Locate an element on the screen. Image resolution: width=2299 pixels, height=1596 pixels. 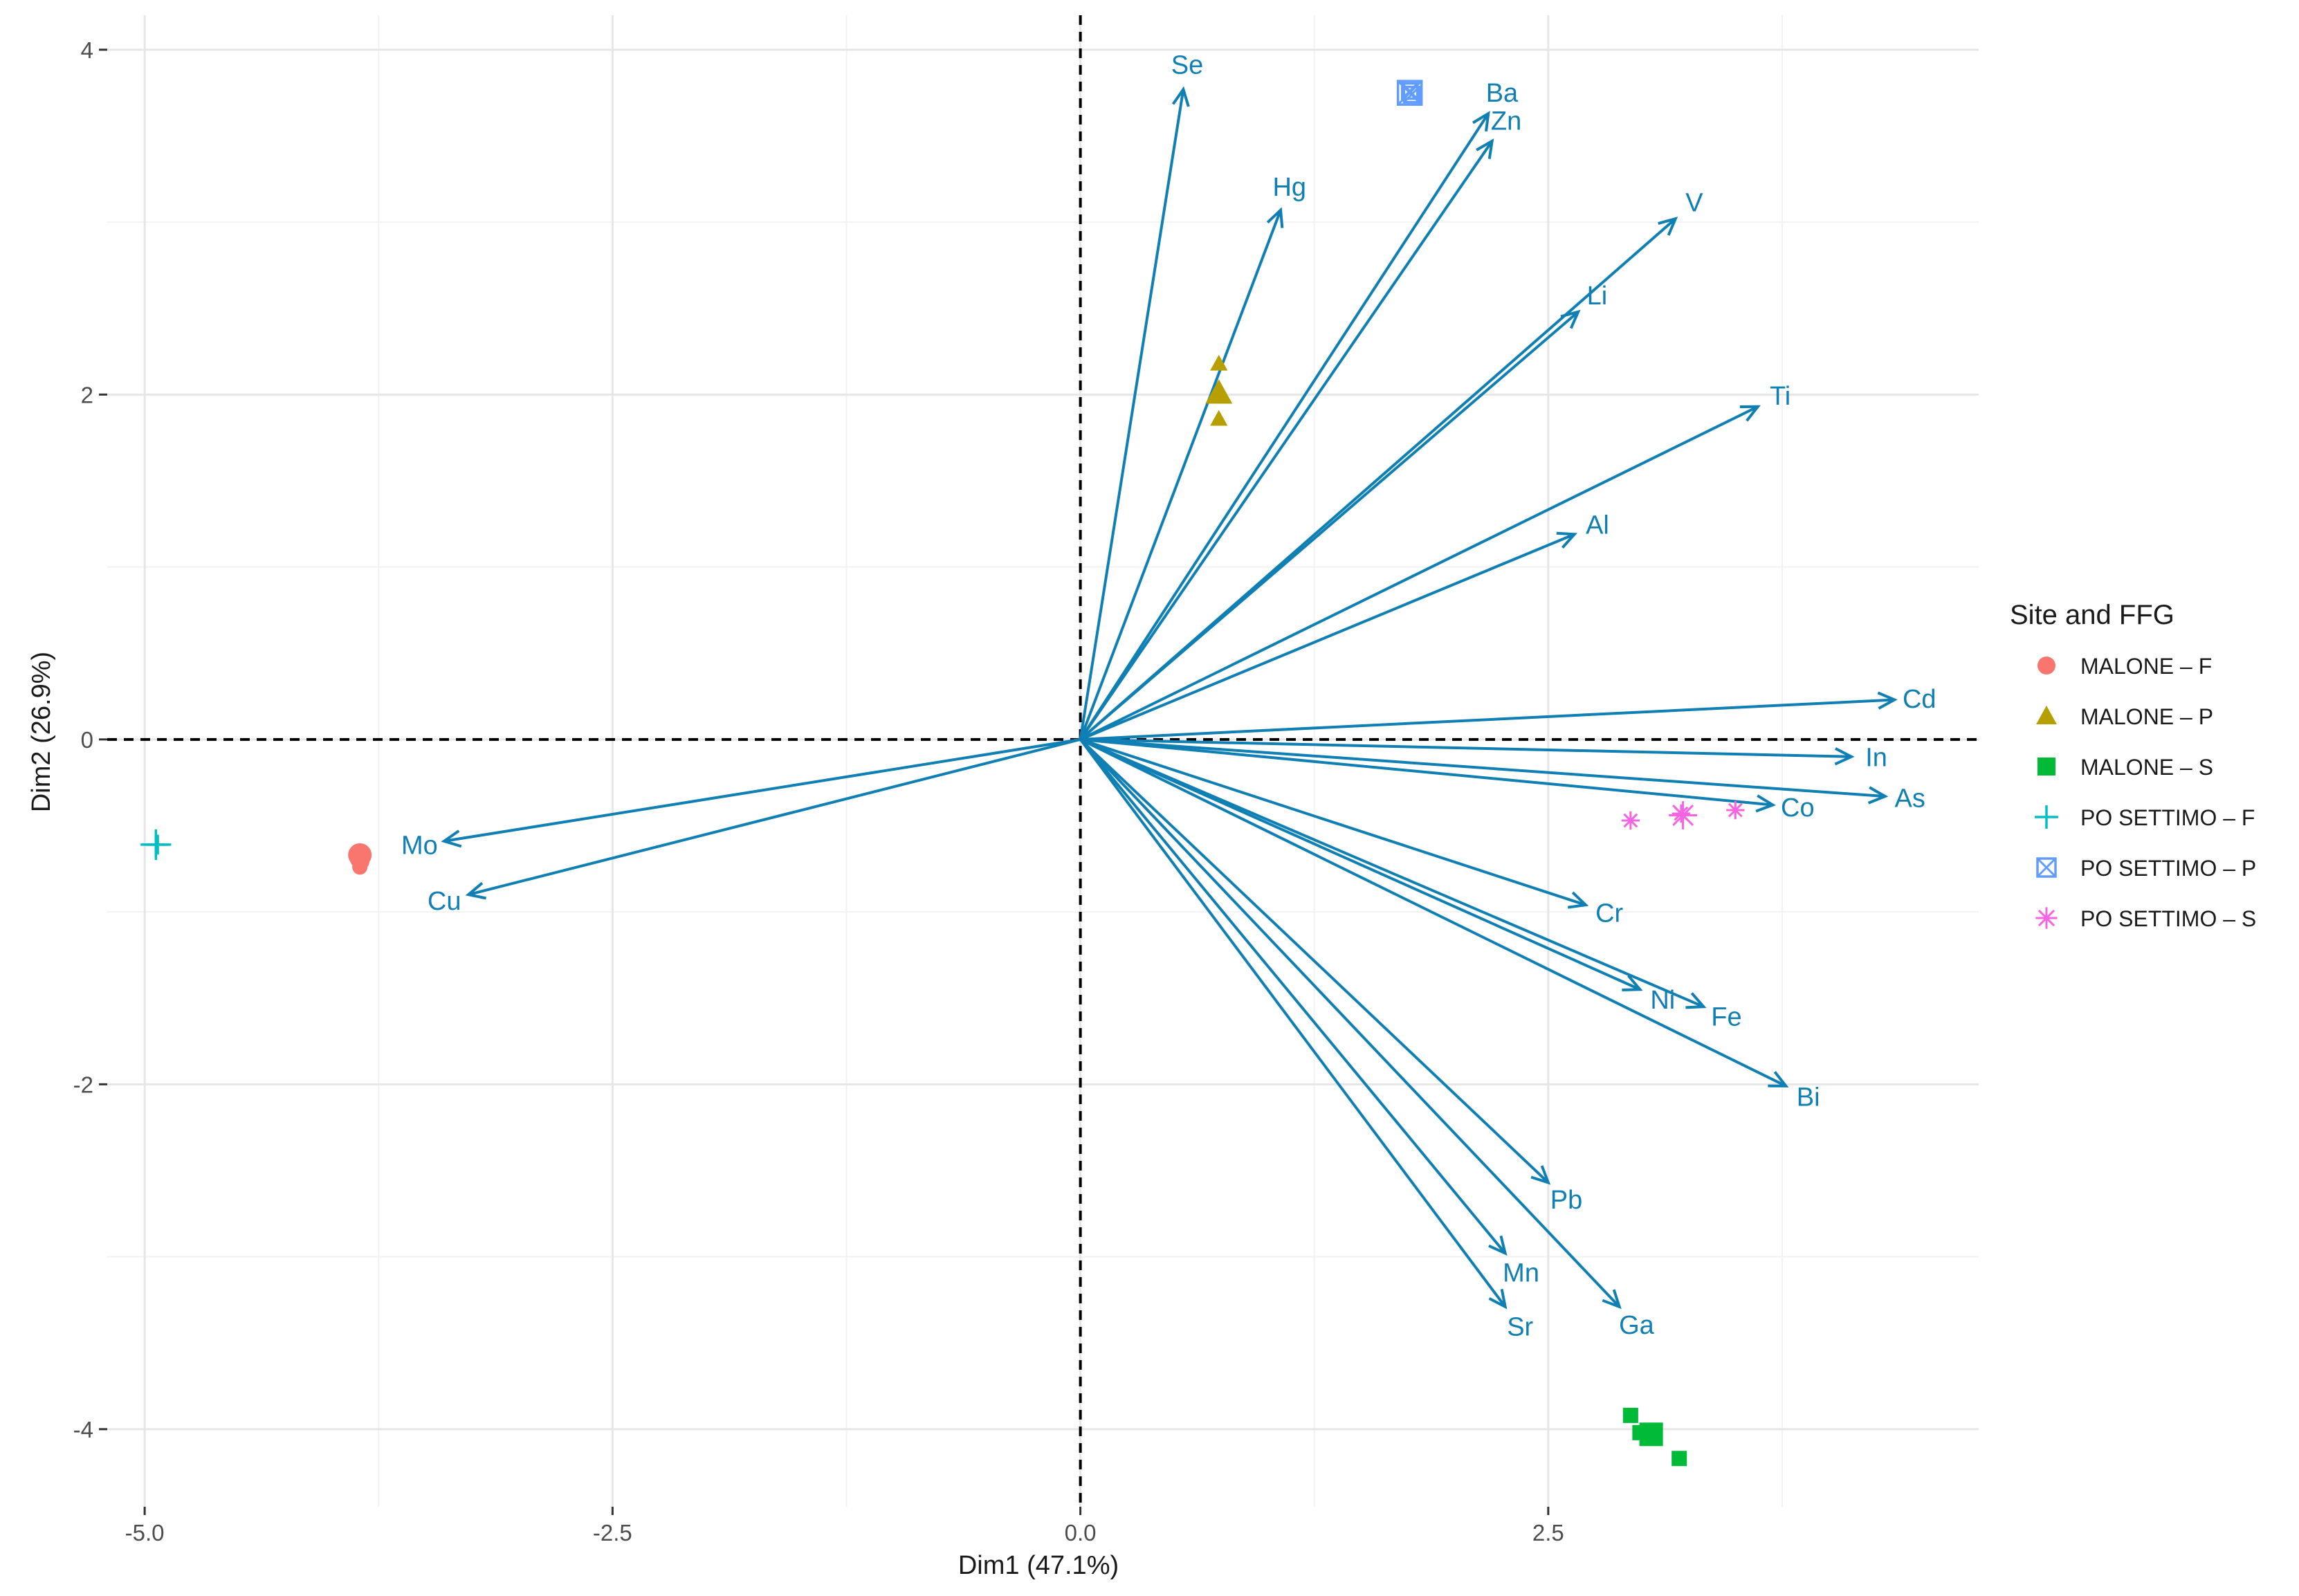
variable-arrow-mn: Mn is located at coordinates (1309, 1013).